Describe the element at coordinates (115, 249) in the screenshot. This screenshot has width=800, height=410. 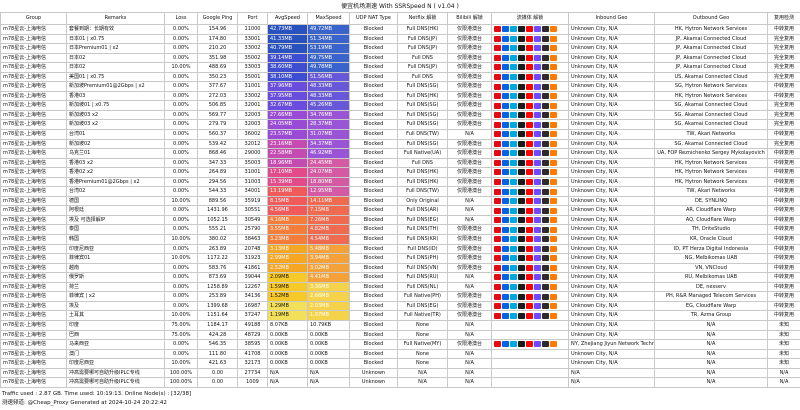
I see `cell-remarks: 印度尼西亚` at that location.